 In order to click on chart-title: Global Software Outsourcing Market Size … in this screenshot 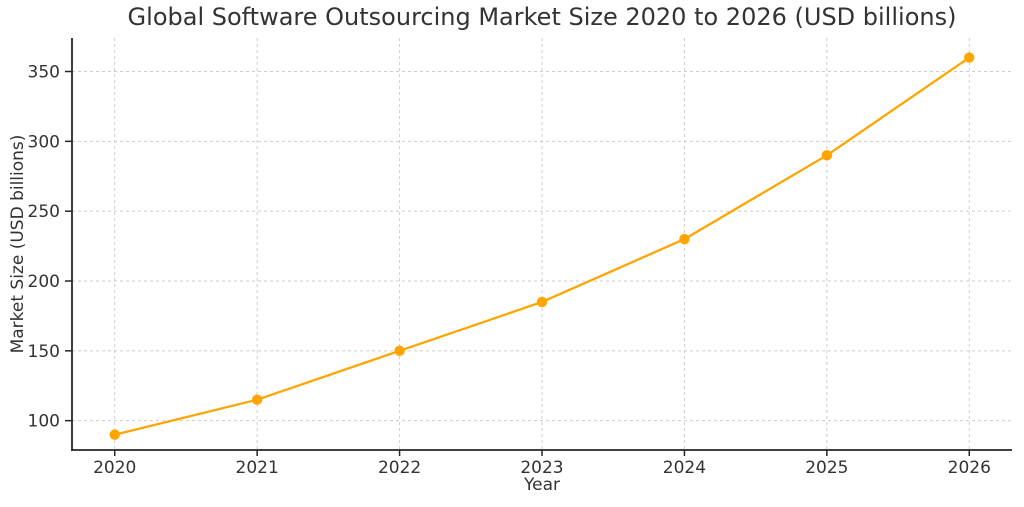, I will do `click(542, 17)`.